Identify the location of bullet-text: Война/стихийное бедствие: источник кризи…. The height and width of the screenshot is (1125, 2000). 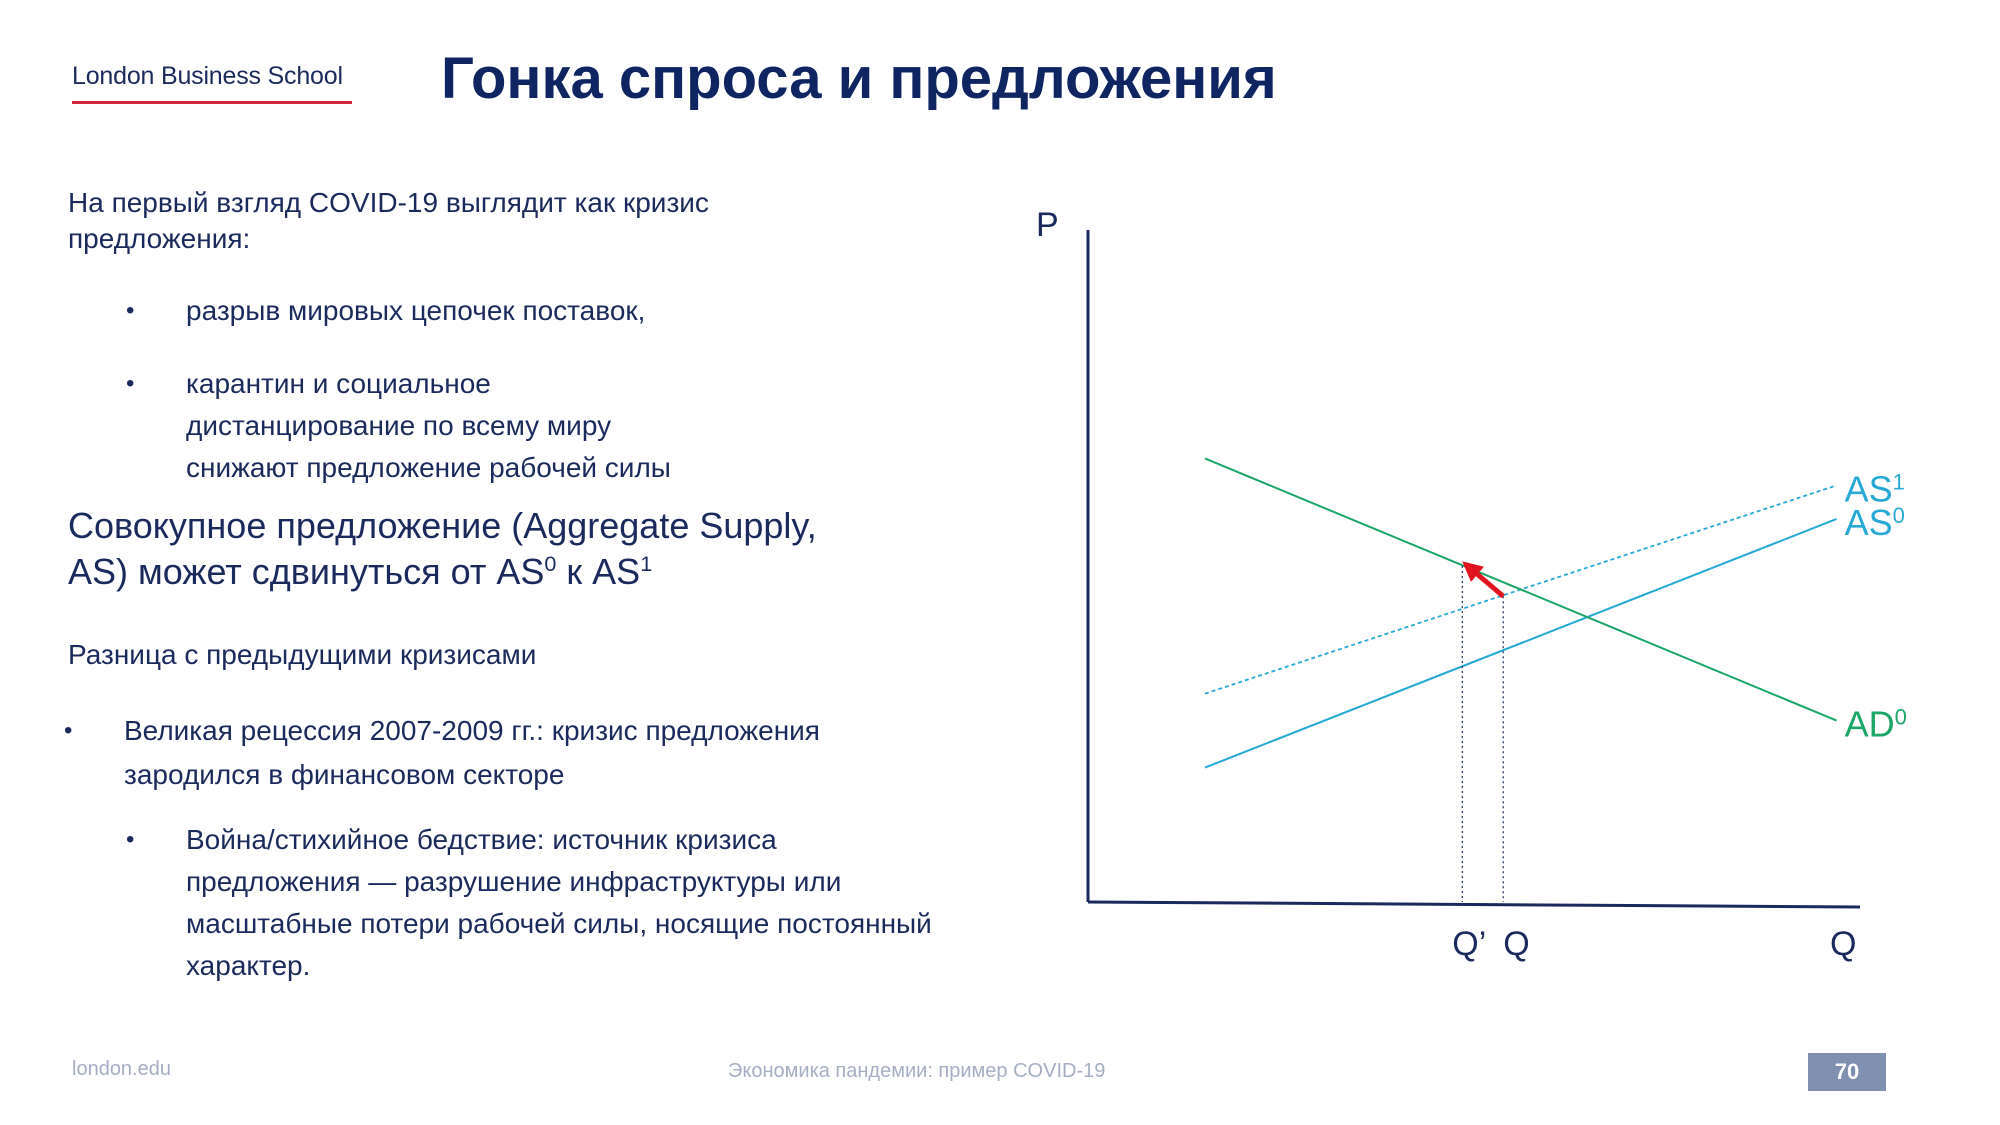
(559, 902).